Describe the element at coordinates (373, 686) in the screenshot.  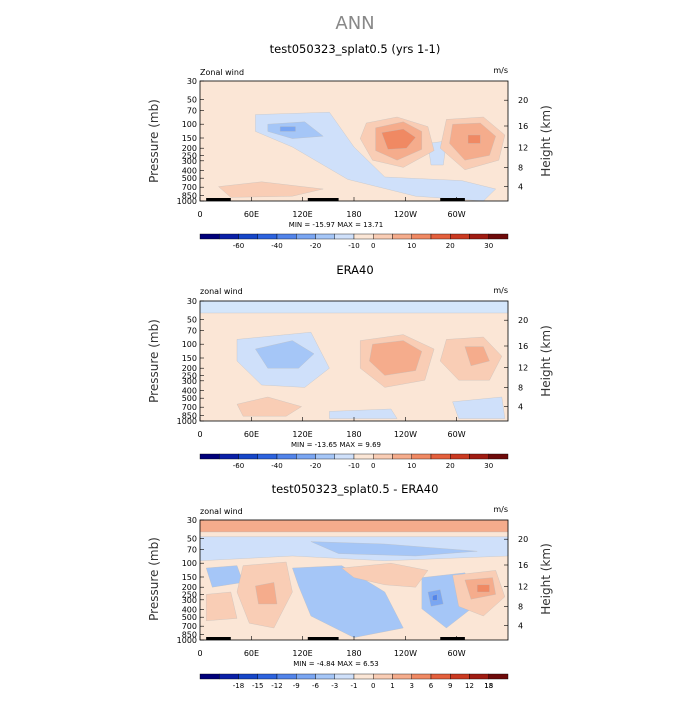
I see `panel-3-colorbar-label-8: 0` at that location.